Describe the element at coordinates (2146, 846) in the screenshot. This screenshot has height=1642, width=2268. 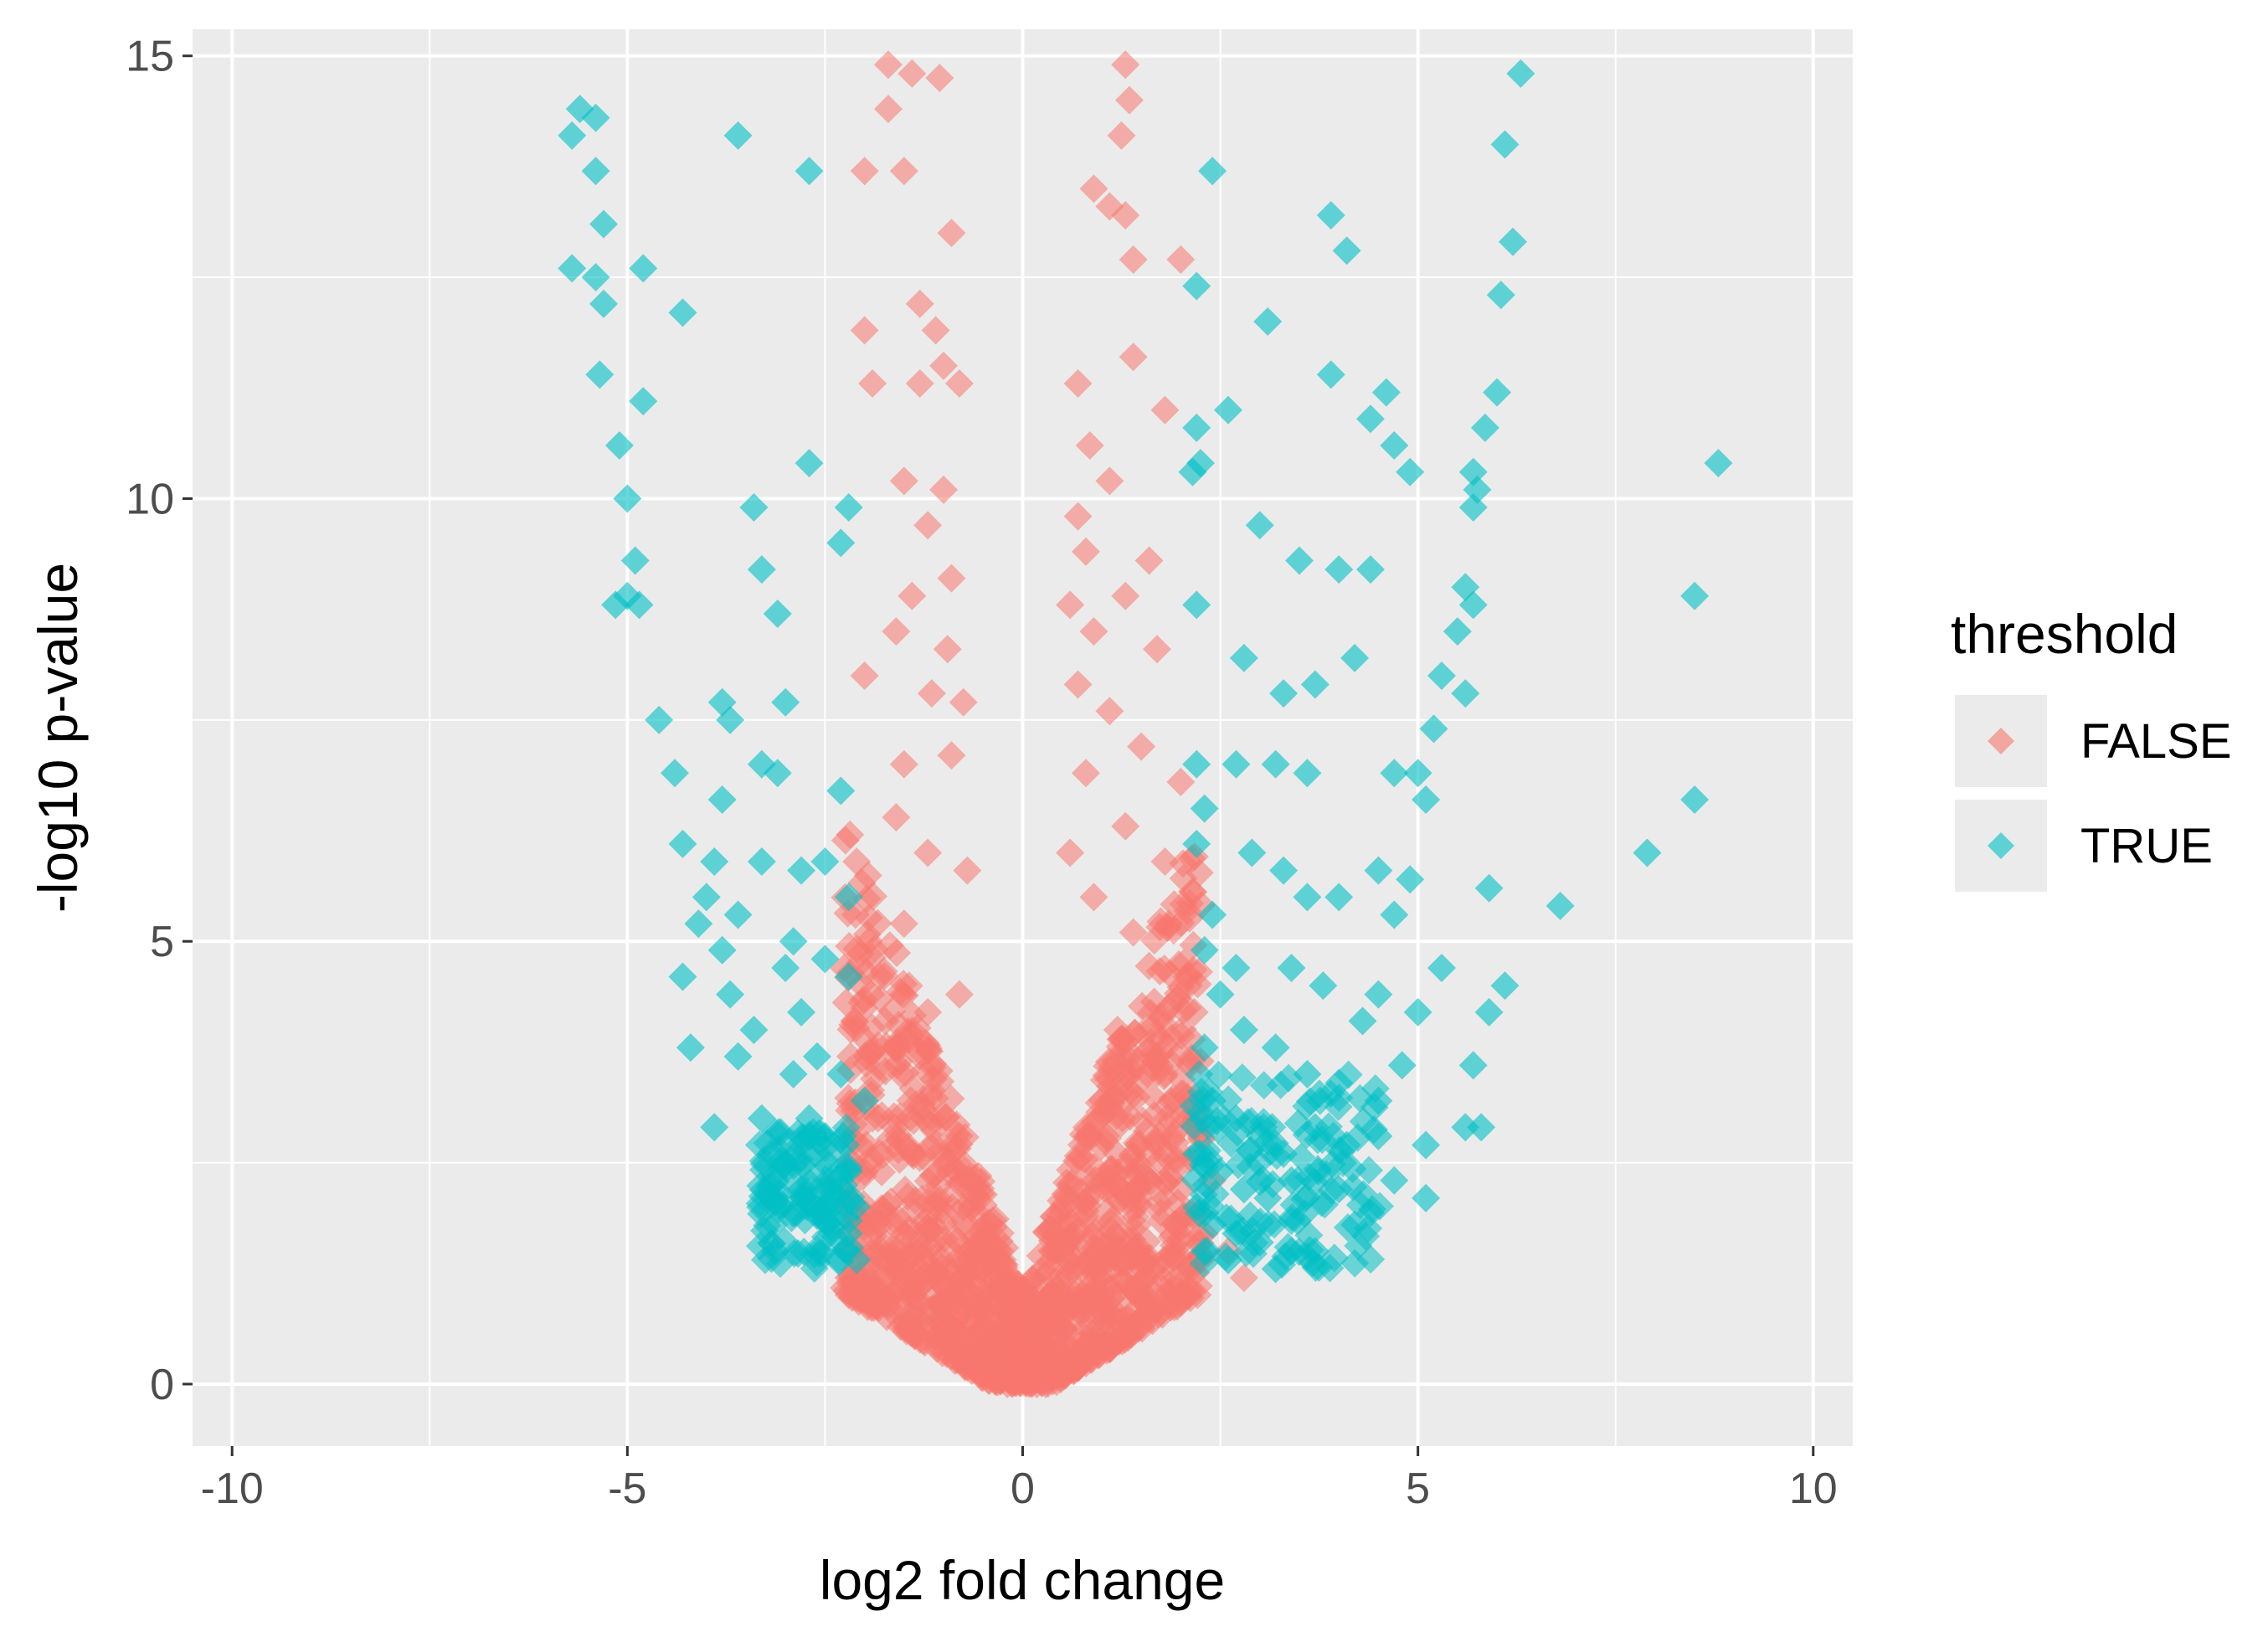
I see `legend-label-true: TRUE` at that location.